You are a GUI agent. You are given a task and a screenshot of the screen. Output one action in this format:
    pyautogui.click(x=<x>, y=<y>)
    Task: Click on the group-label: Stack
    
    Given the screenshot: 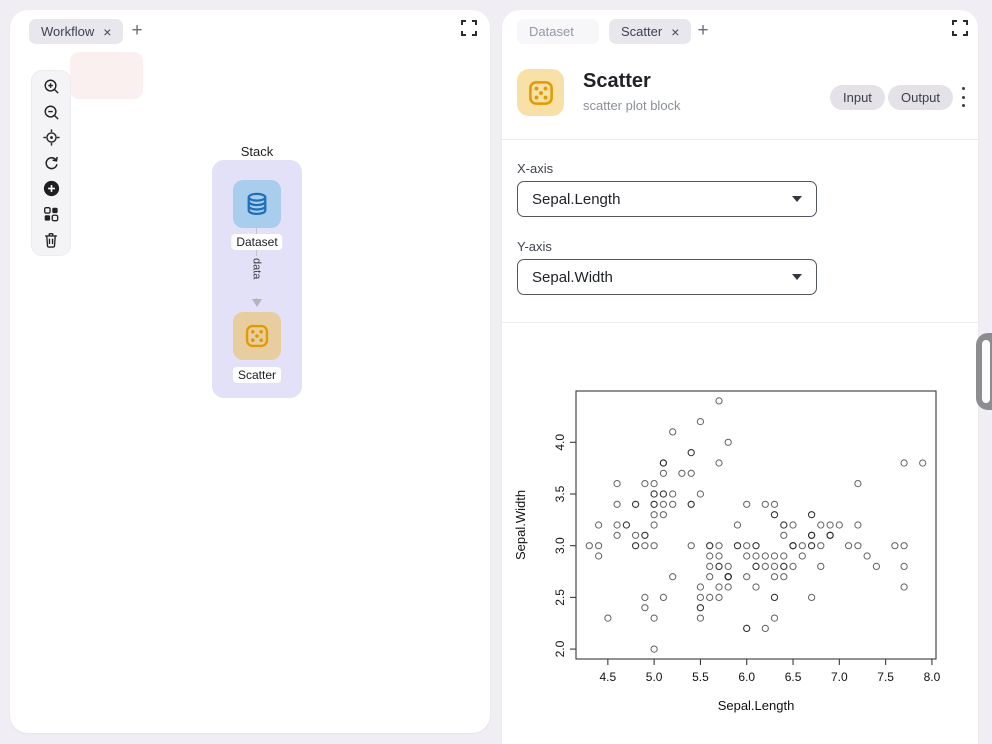 What is the action you would take?
    pyautogui.click(x=257, y=151)
    